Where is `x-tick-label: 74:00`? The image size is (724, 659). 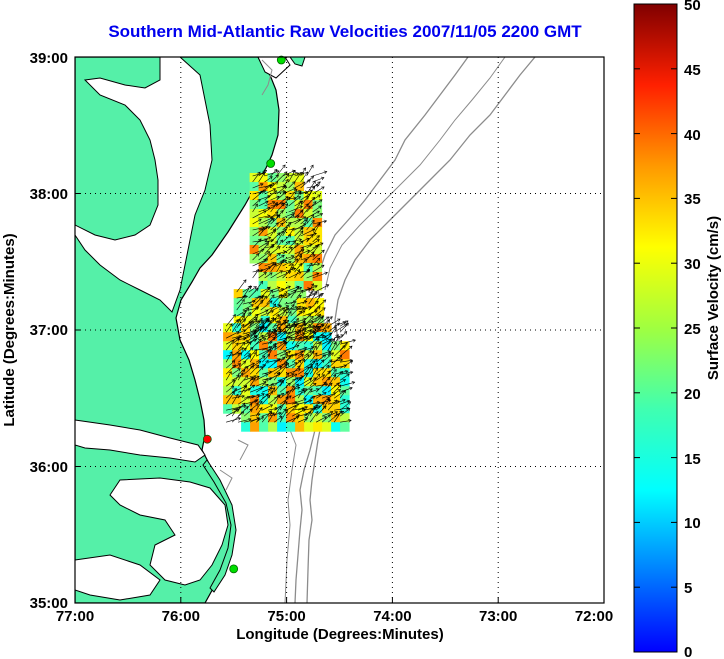
x-tick-label: 74:00 is located at coordinates (392, 616).